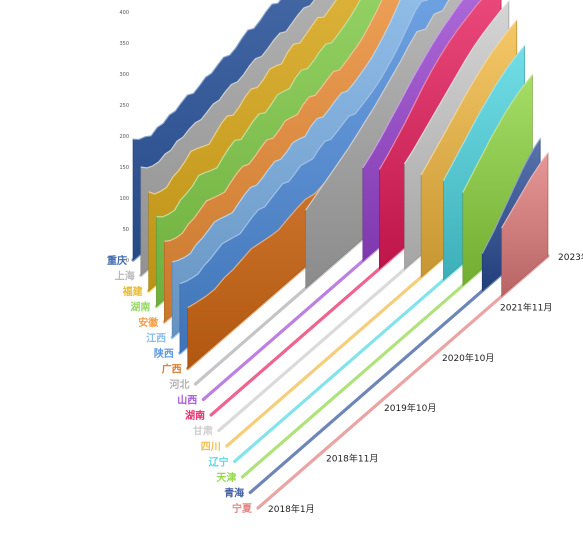  Describe the element at coordinates (133, 291) in the screenshot. I see `series-label: 福建` at that location.